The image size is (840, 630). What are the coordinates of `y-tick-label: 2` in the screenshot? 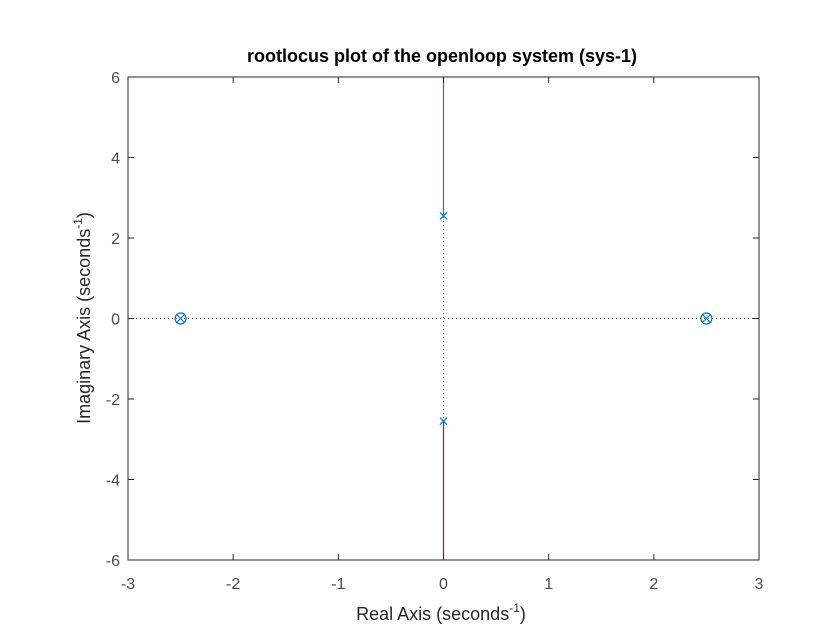 It's located at (115, 239).